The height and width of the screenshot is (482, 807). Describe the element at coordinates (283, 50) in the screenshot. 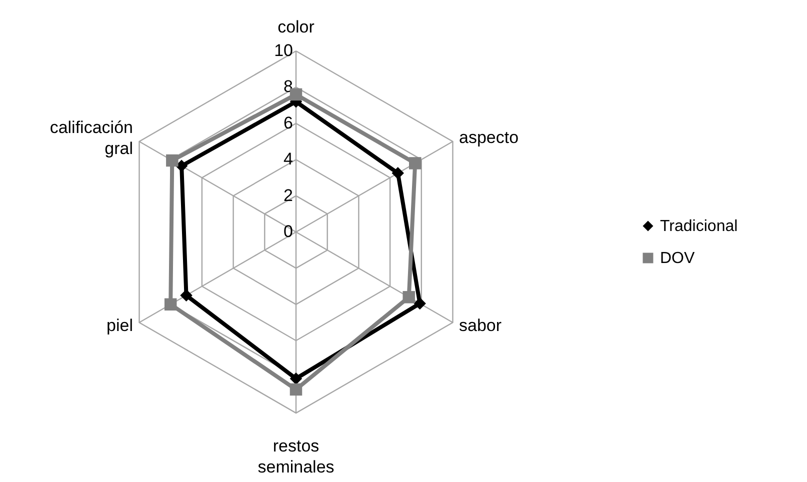

I see `y-tick-label: 10` at that location.